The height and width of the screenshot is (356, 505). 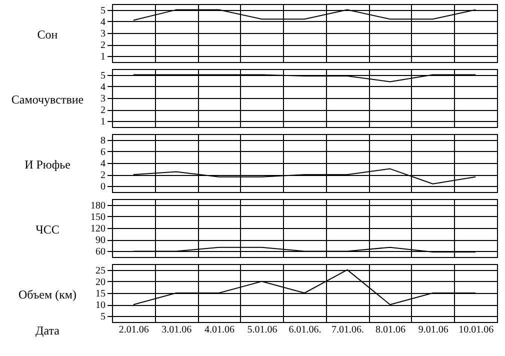 What do you see at coordinates (305, 330) in the screenshot?
I see `x-tick-label: 6.01.06.` at bounding box center [305, 330].